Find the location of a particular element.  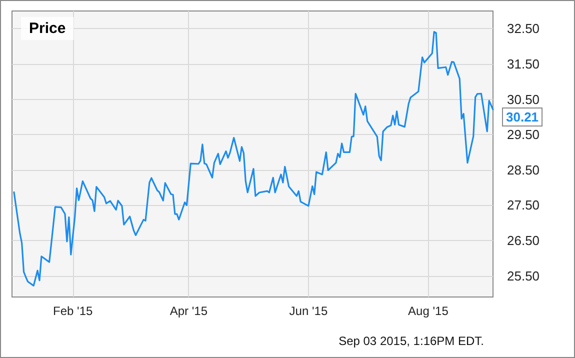

y-tick-label: 28.50 is located at coordinates (523, 170).